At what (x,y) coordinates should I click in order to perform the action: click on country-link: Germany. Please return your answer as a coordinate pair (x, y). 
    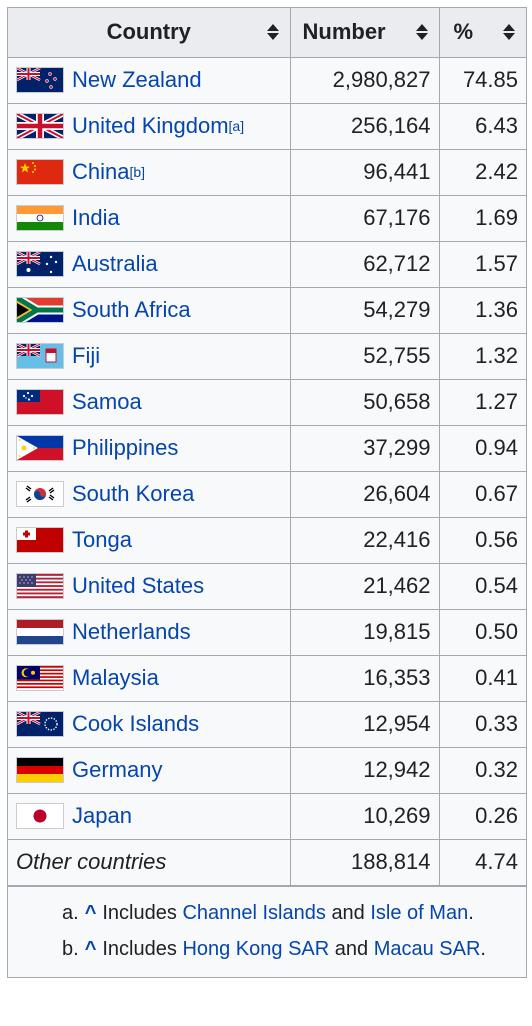
    Looking at the image, I should click on (117, 769).